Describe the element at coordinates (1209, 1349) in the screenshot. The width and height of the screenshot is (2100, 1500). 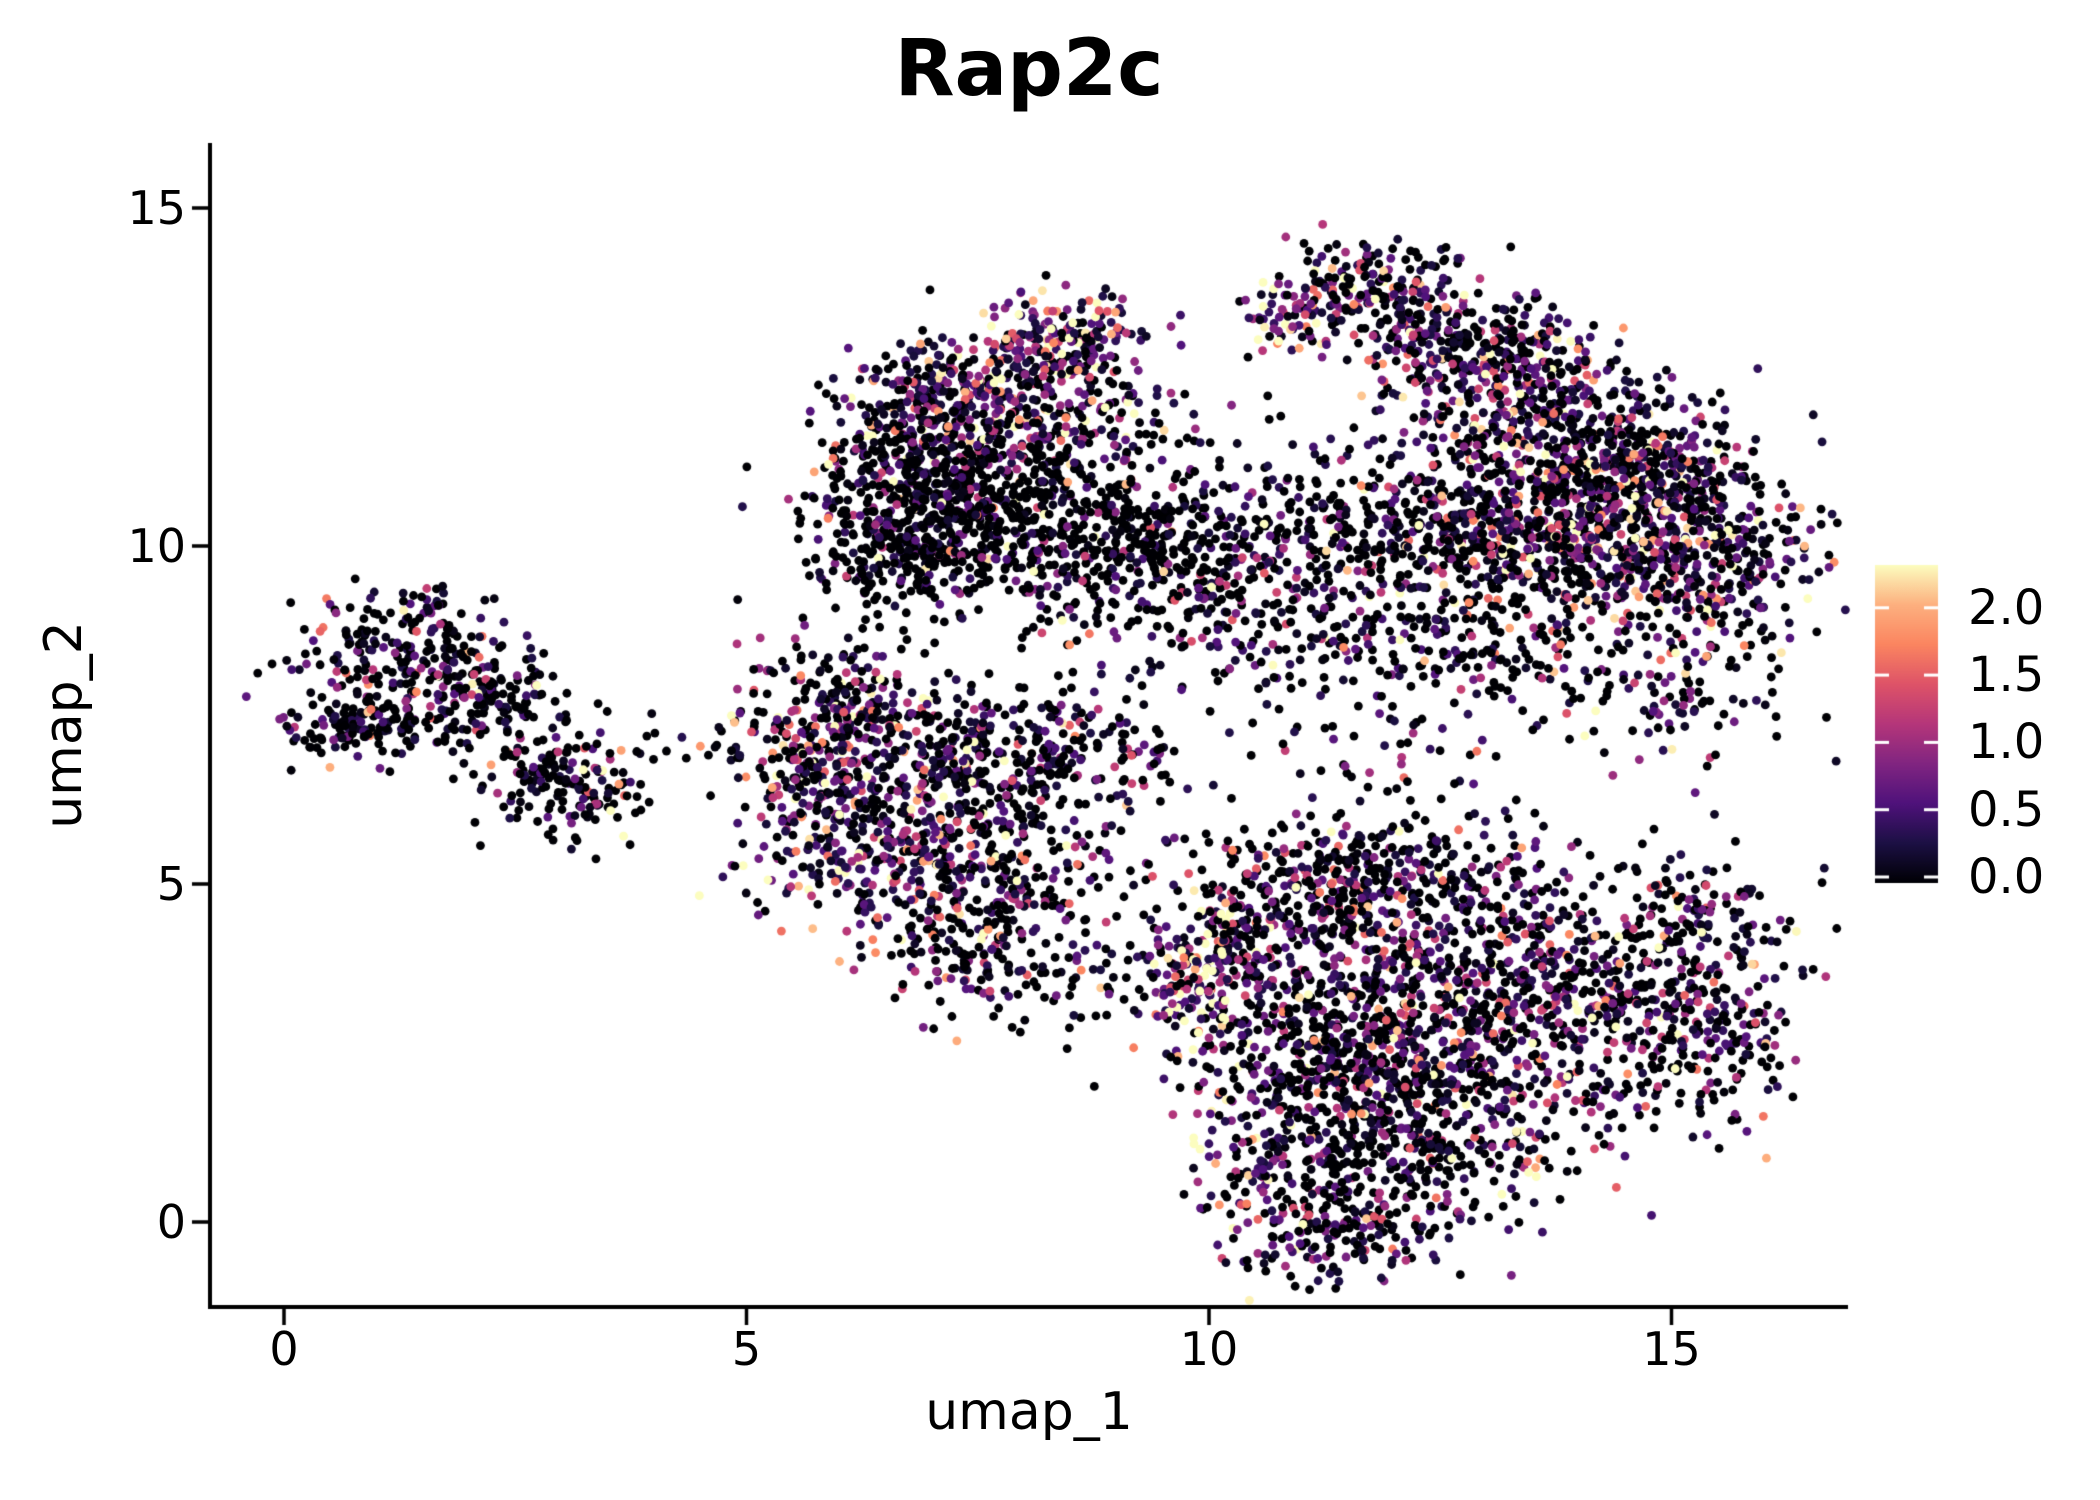
I see `x-tick-label-10: 10` at that location.